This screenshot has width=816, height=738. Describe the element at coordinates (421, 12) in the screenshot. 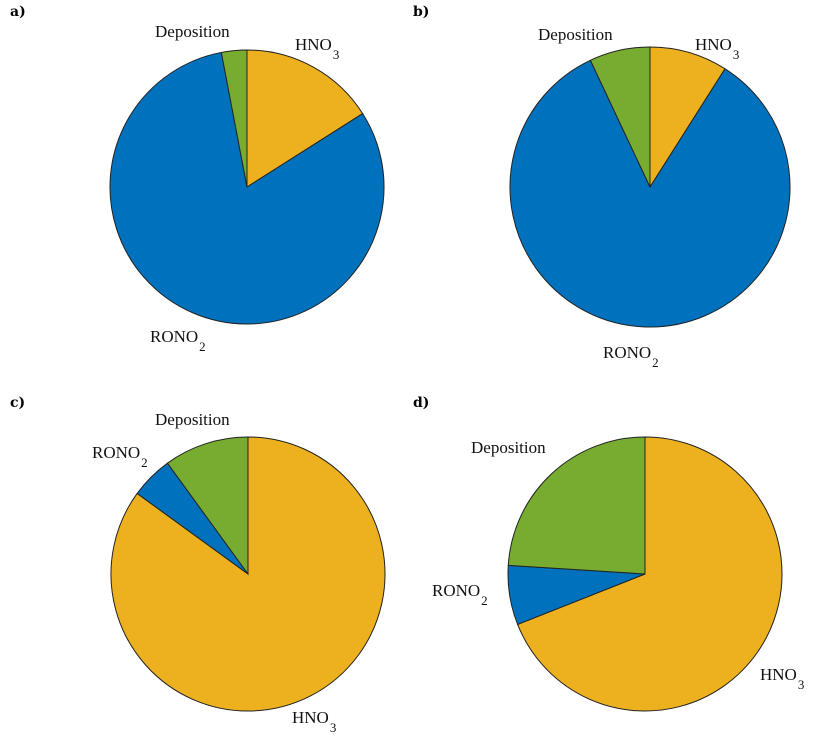

I see `panel-letter: b)` at that location.